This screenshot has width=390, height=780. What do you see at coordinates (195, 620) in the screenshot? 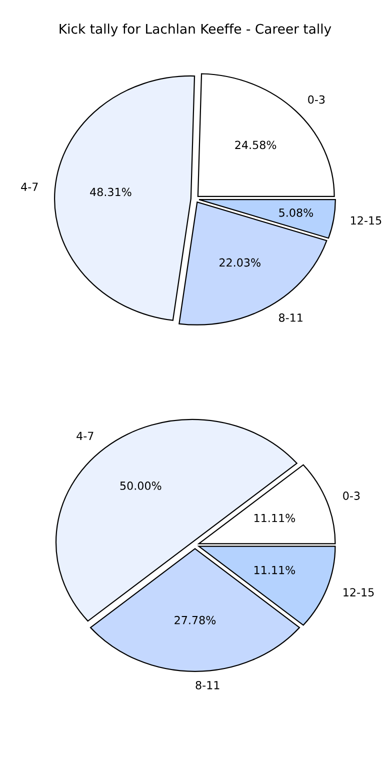
I see `data-label: 27.78%` at bounding box center [195, 620].